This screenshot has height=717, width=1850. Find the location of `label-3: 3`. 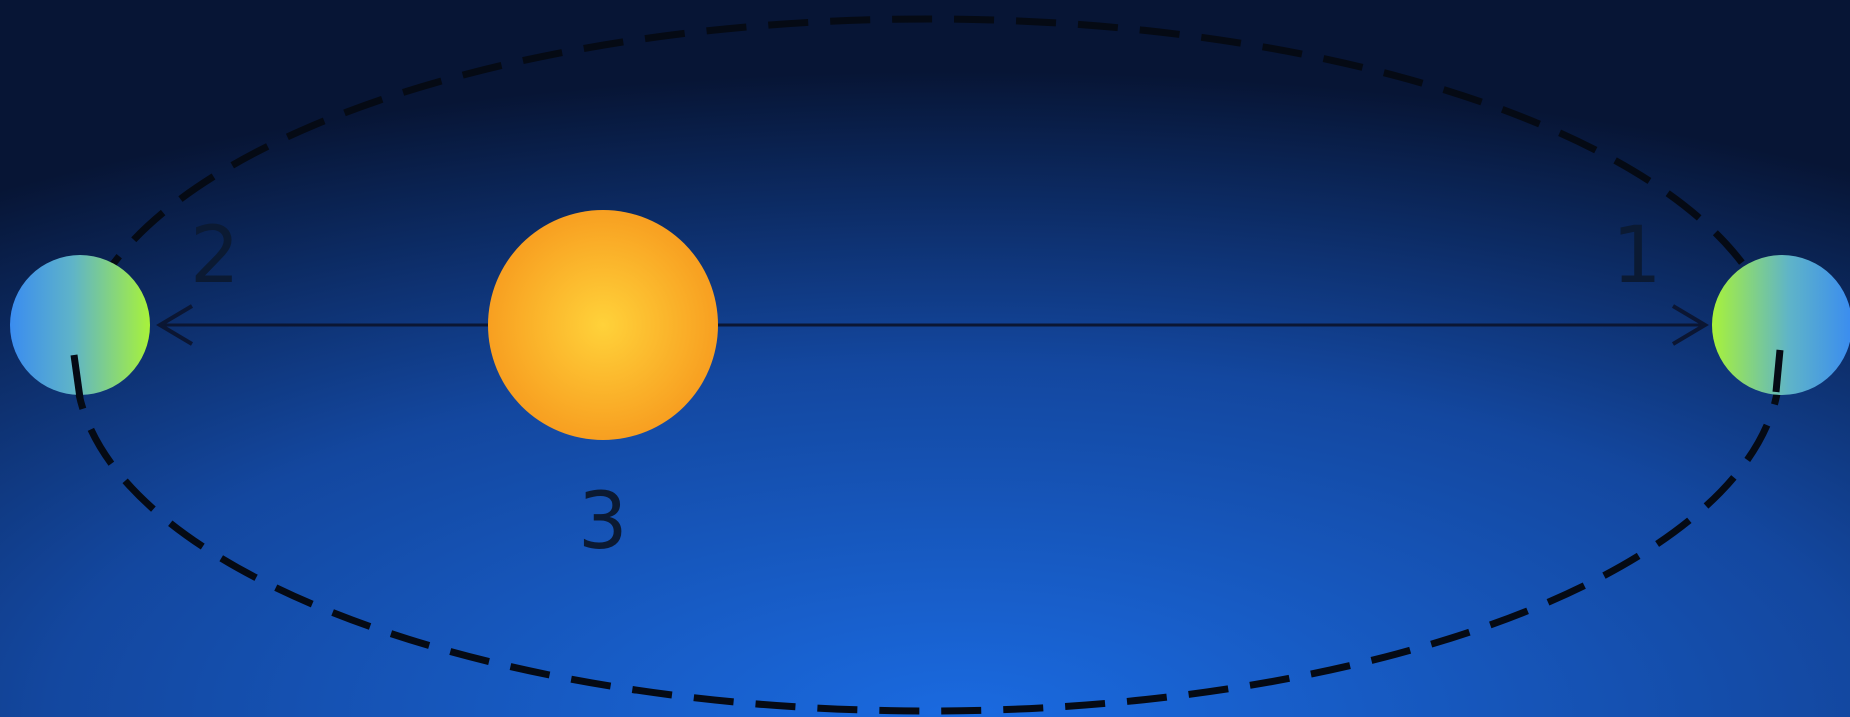

label-3: 3 is located at coordinates (603, 522).